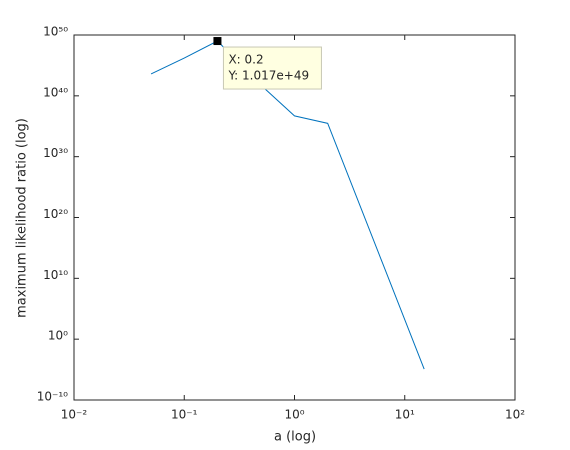 This screenshot has height=450, width=570. Describe the element at coordinates (217, 41) in the screenshot. I see `datatip-marker` at that location.